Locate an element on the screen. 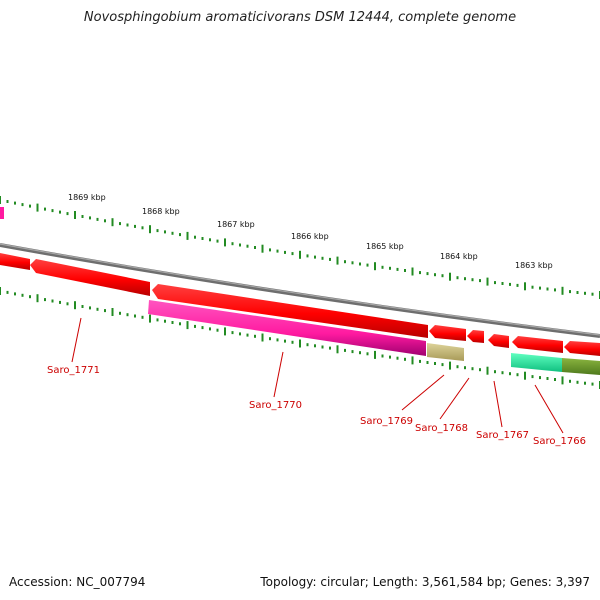  scale-label-1866: 1866 kbp is located at coordinates (310, 236).